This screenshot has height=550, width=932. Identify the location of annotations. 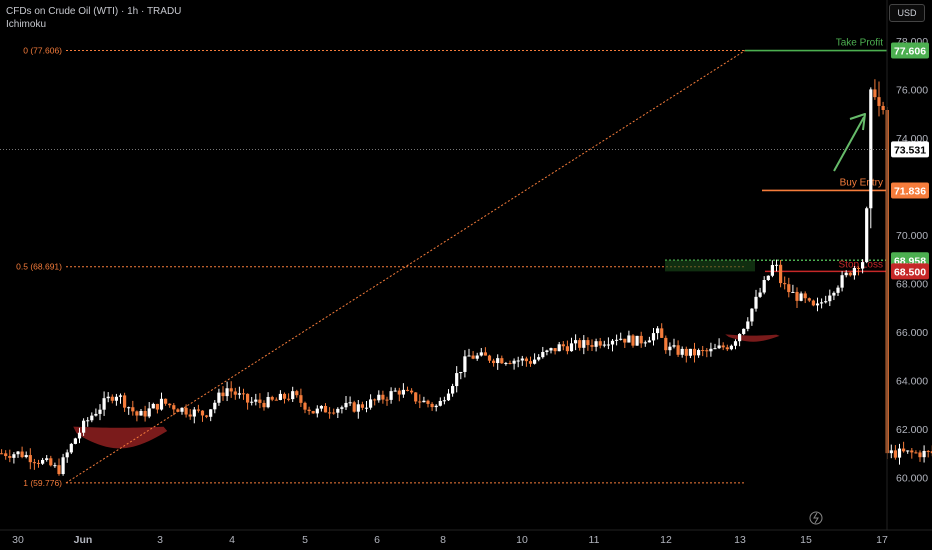
(837, 319).